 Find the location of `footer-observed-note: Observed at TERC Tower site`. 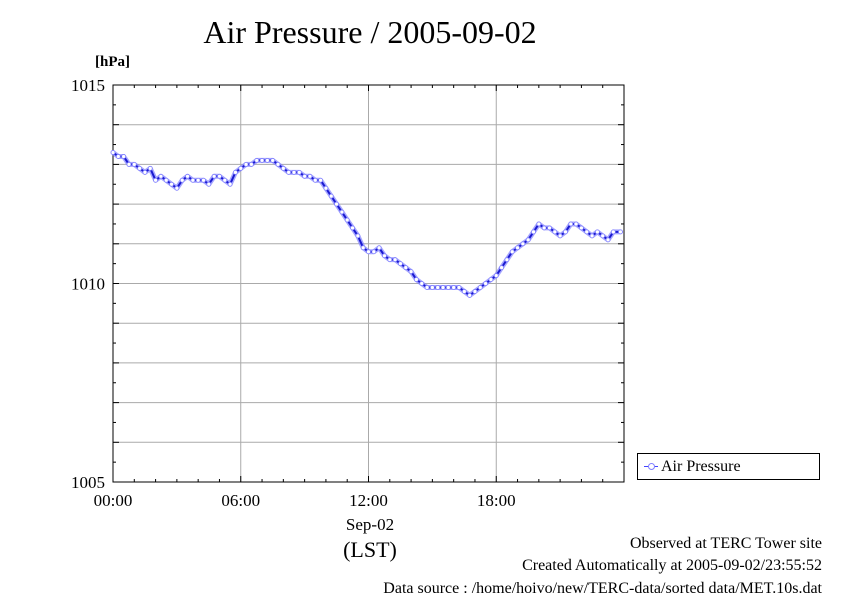

footer-observed-note: Observed at TERC Tower site is located at coordinates (725, 543).